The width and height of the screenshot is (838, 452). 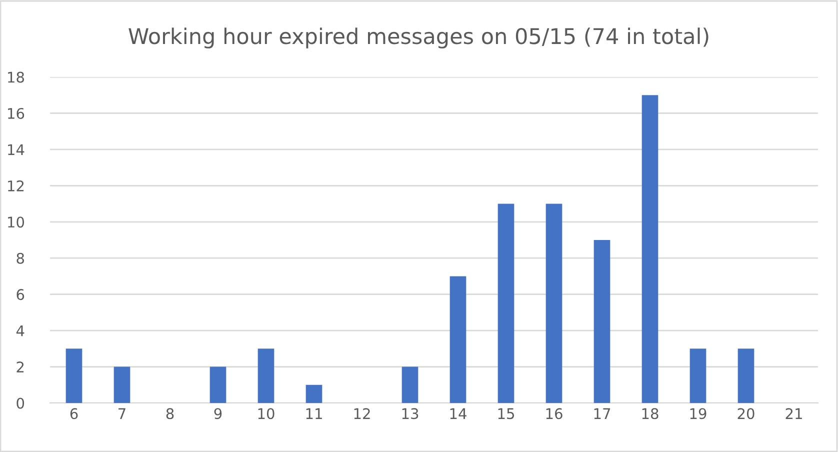 I want to click on x-tick-label: 8, so click(x=170, y=414).